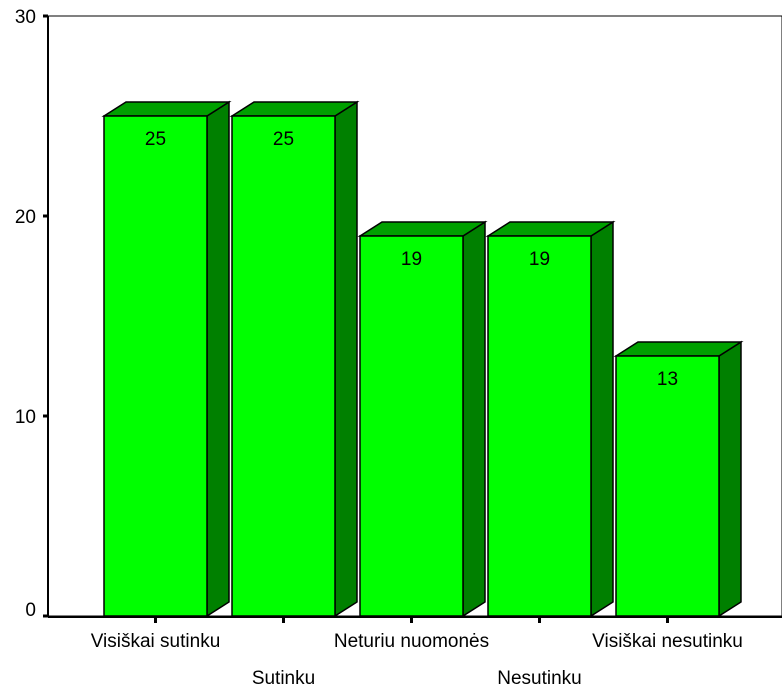 Image resolution: width=782 pixels, height=686 pixels. What do you see at coordinates (411, 641) in the screenshot?
I see `x-tick-label: Neturiu nuomonės` at bounding box center [411, 641].